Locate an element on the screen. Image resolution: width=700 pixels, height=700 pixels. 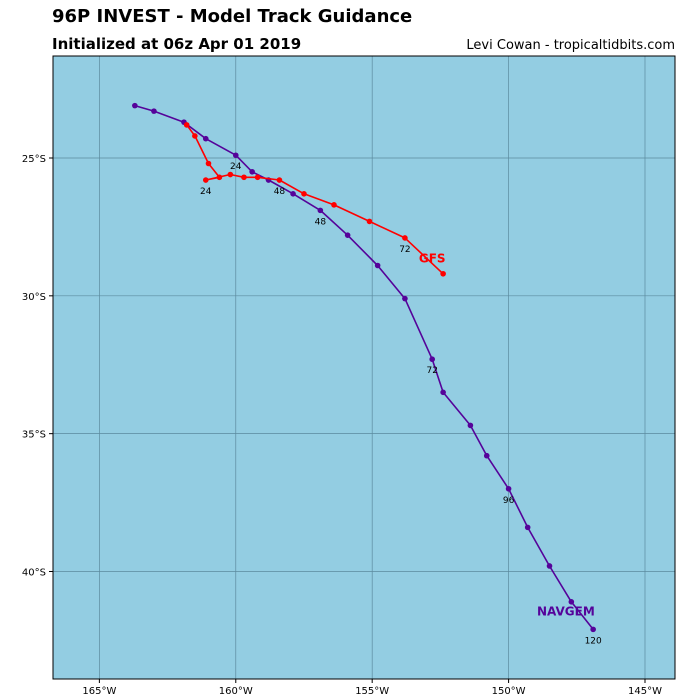
lat-tick-label: 30°S is located at coordinates (34, 297).